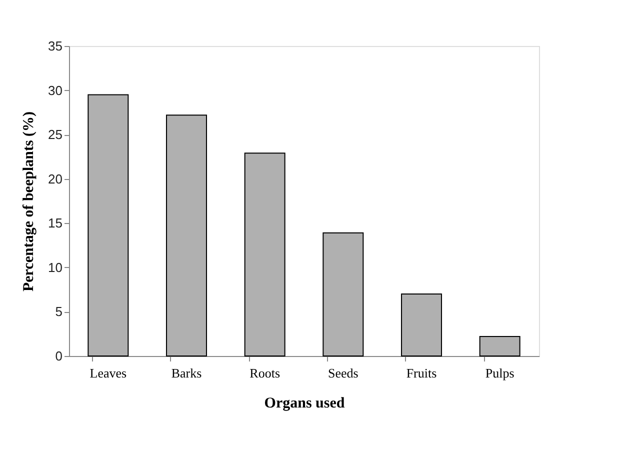 The height and width of the screenshot is (459, 621). I want to click on y-tick-label: 5, so click(58, 312).